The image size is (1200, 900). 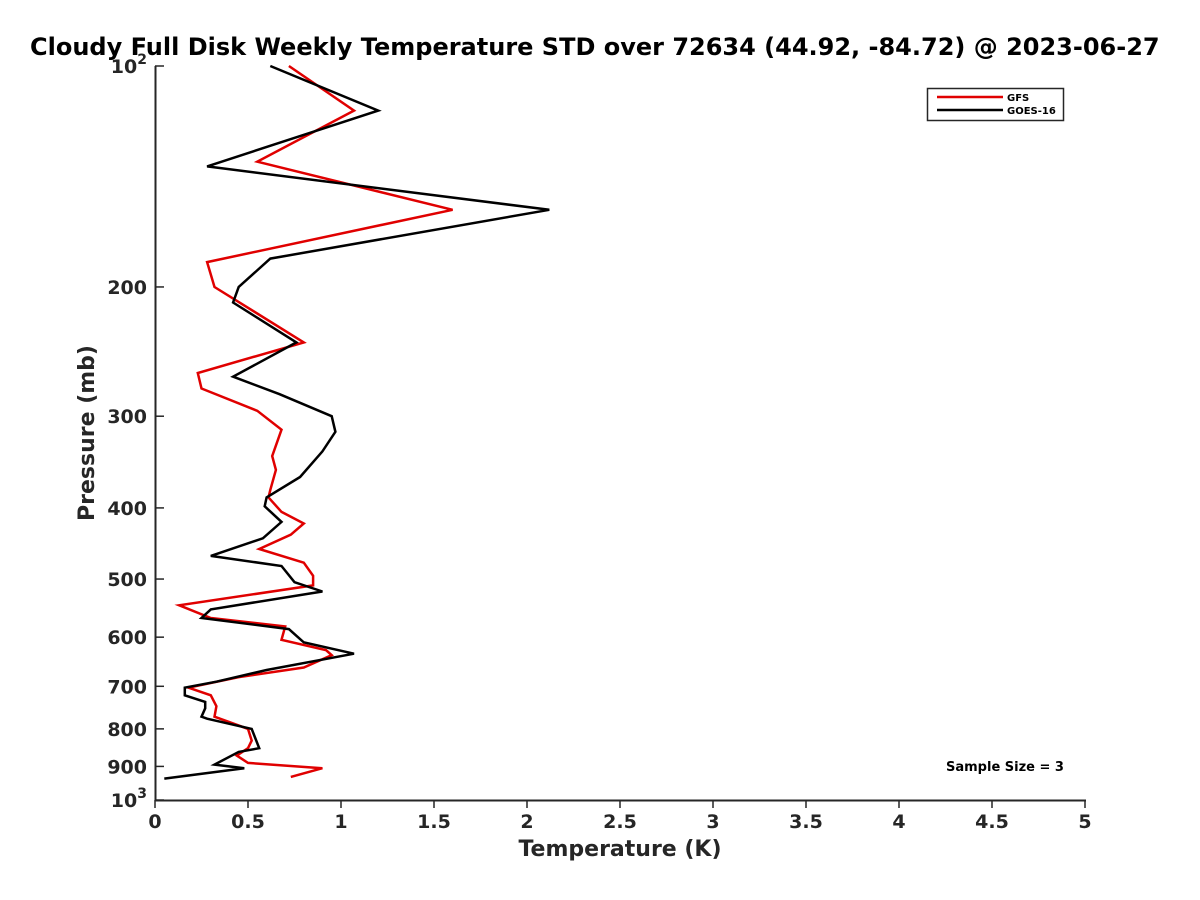 I want to click on sample-size-annotation: Sample Size = 3, so click(x=1005, y=767).